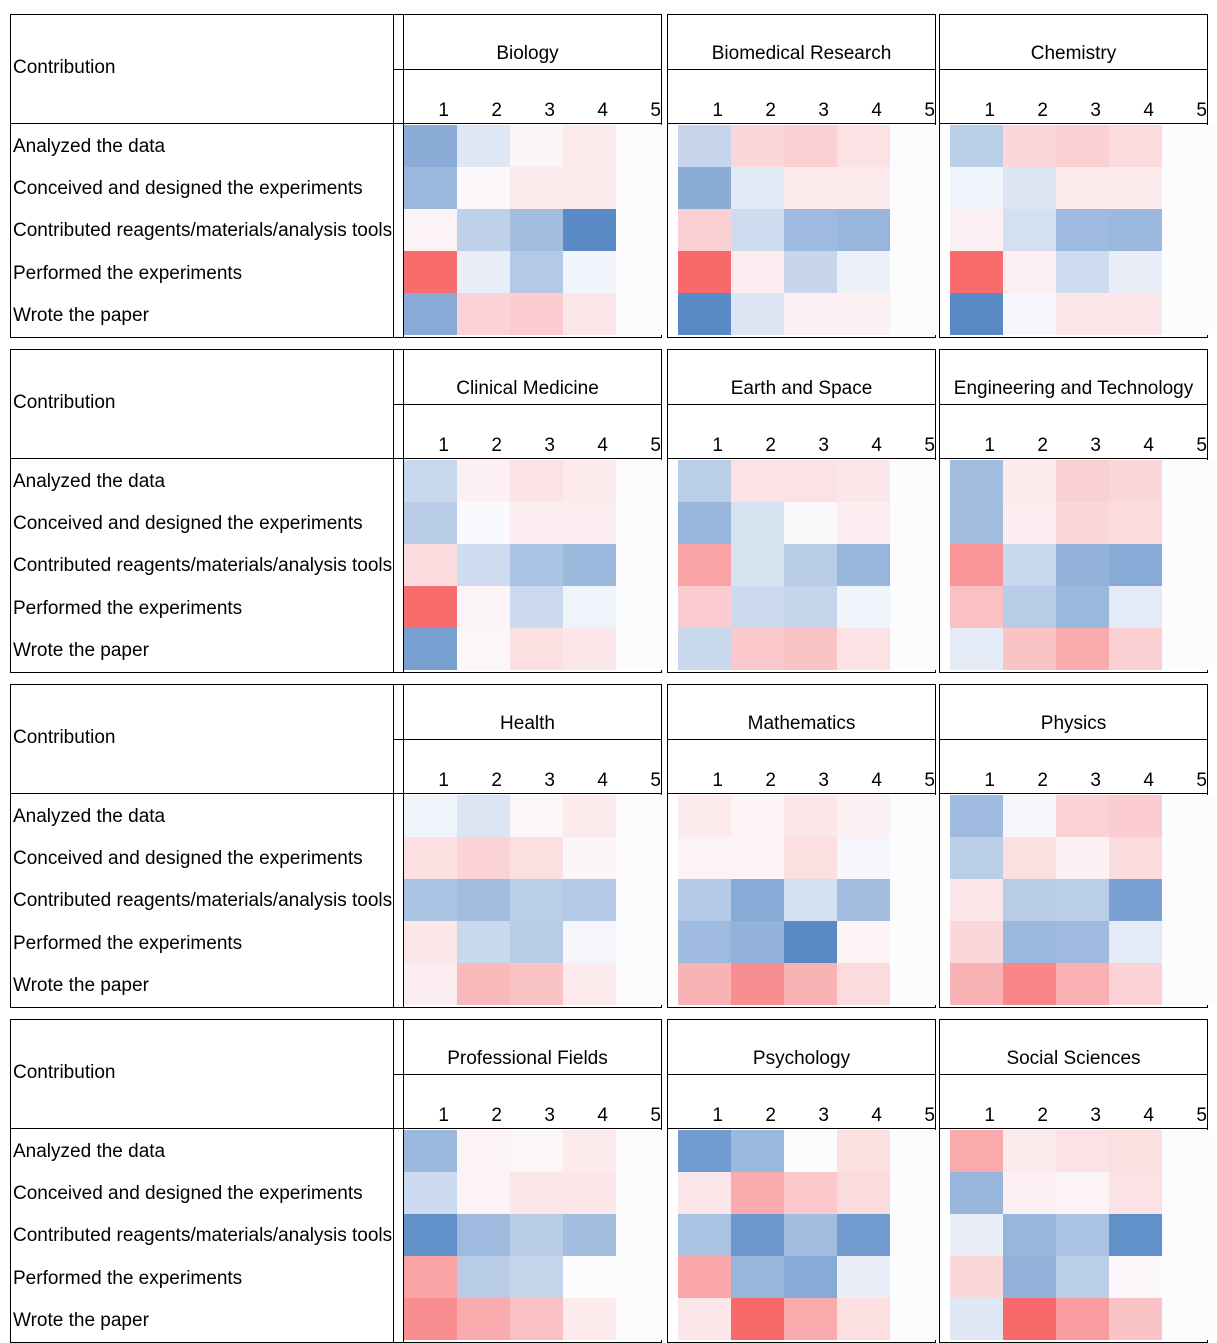  Describe the element at coordinates (527, 1058) in the screenshot. I see `panel-title: Professional Fields` at that location.